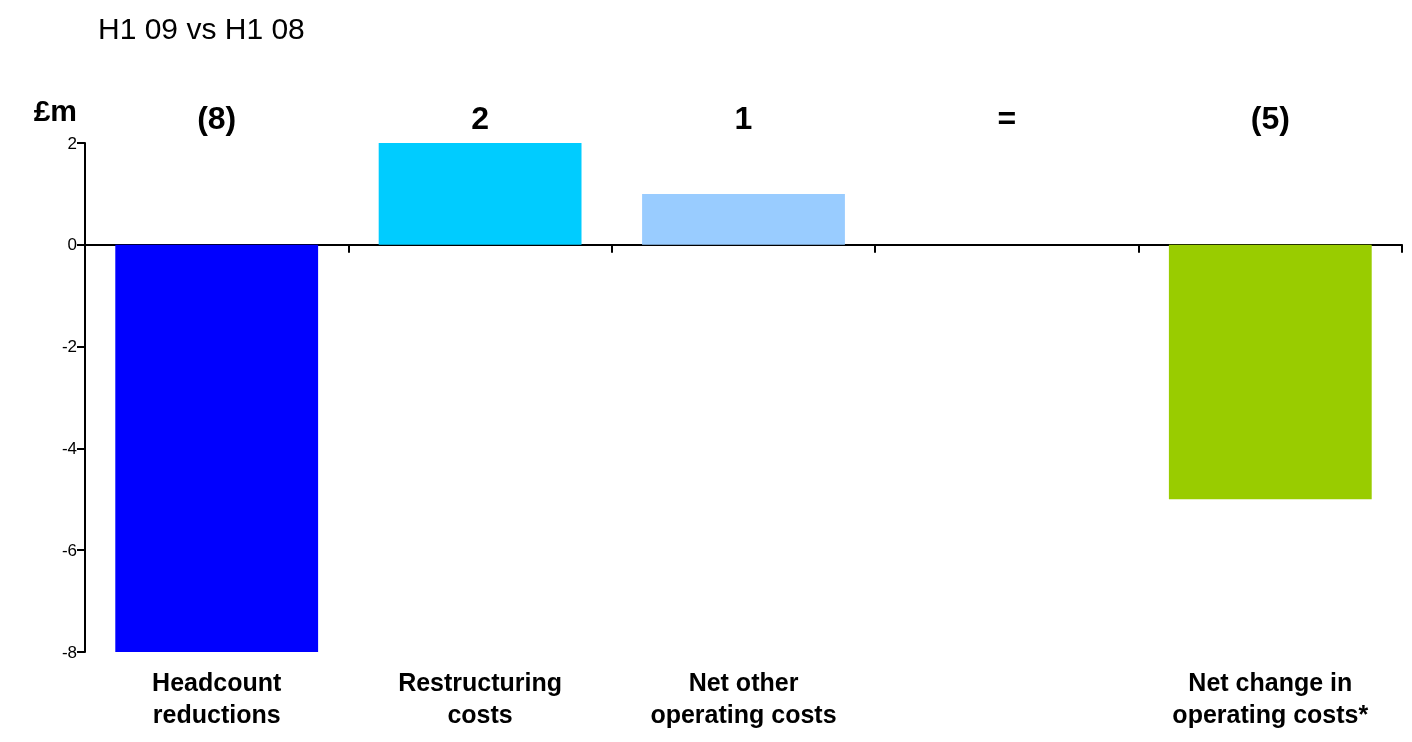 Image resolution: width=1412 pixels, height=742 pixels. I want to click on x-tick-label: Headcount reductions, so click(217, 698).